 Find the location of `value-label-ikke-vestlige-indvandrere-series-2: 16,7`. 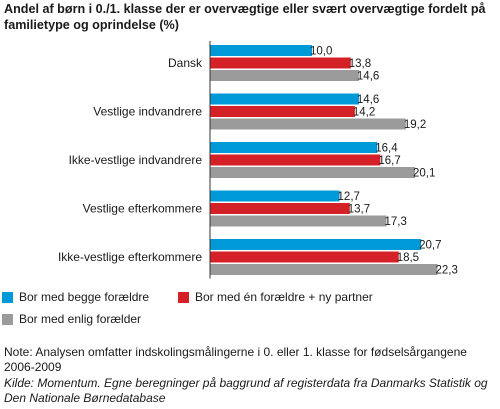

value-label-ikke-vestlige-indvandrere-series-2: 16,7 is located at coordinates (389, 161).